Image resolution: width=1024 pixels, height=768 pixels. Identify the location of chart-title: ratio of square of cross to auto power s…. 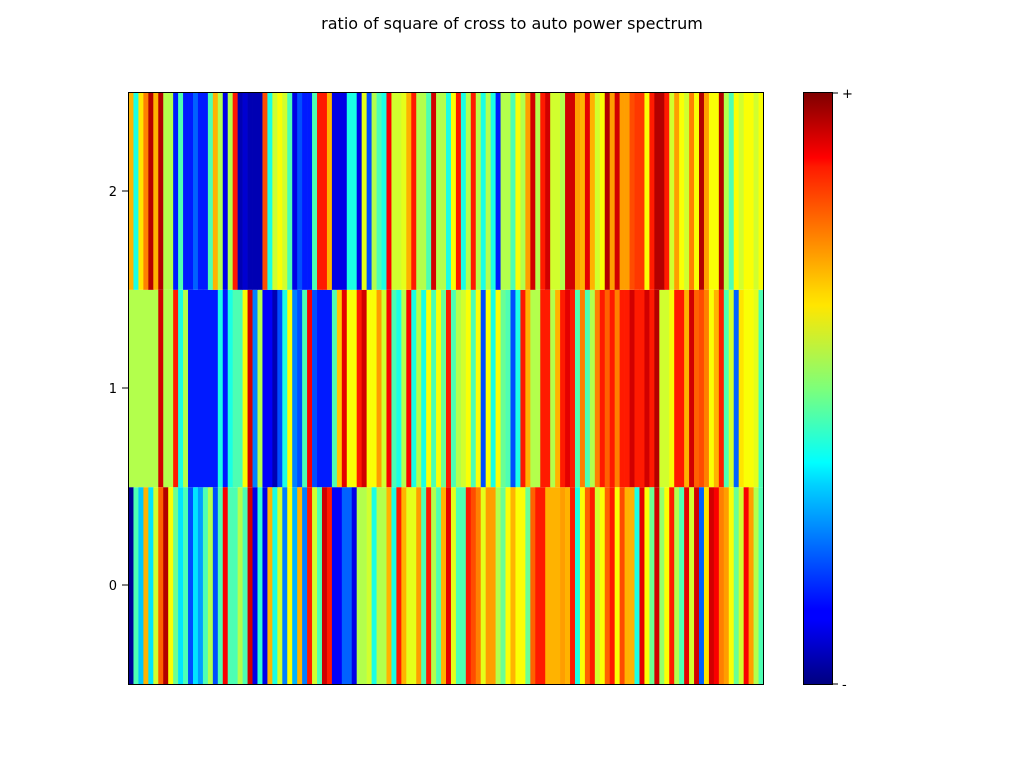
(512, 23).